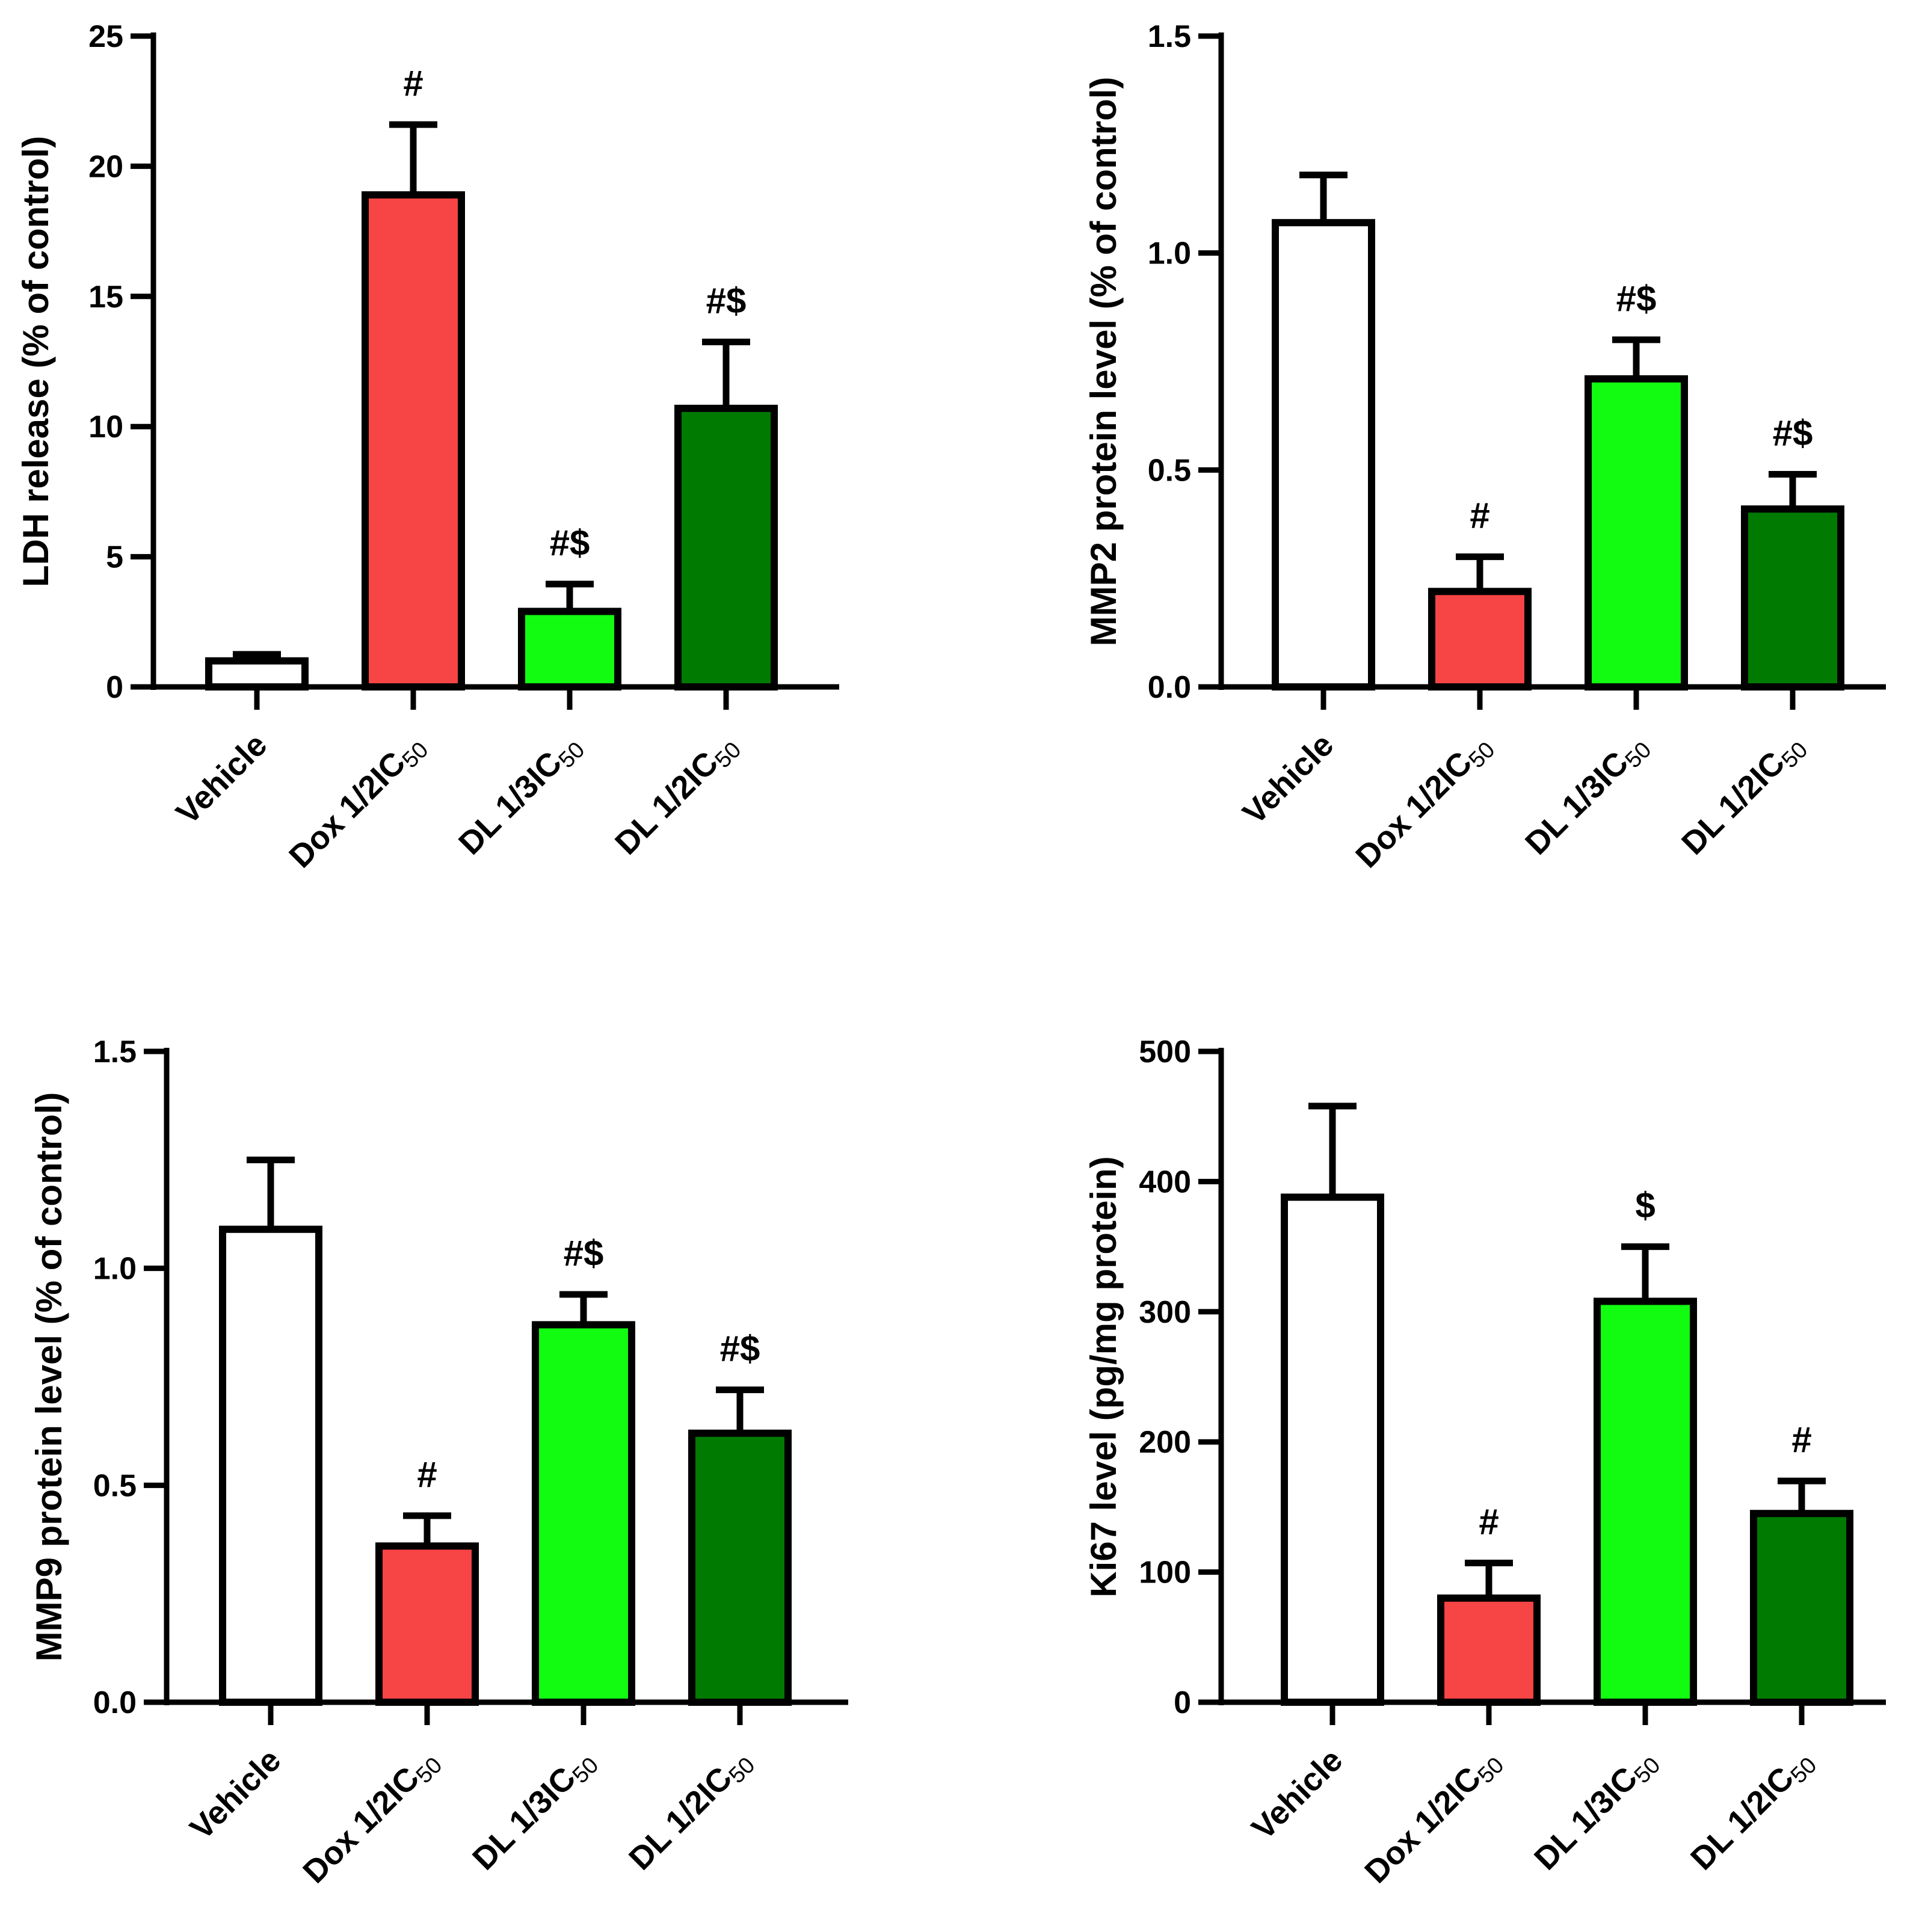 This screenshot has height=1932, width=1922. Describe the element at coordinates (1801, 1440) in the screenshot. I see `significance-label-3: #` at that location.